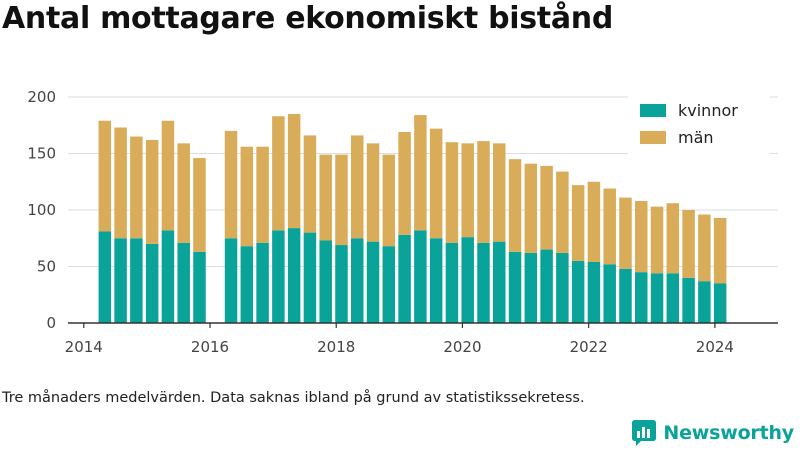  I want to click on y-axis-ticks: 0 50 100 150 200, so click(41, 210).